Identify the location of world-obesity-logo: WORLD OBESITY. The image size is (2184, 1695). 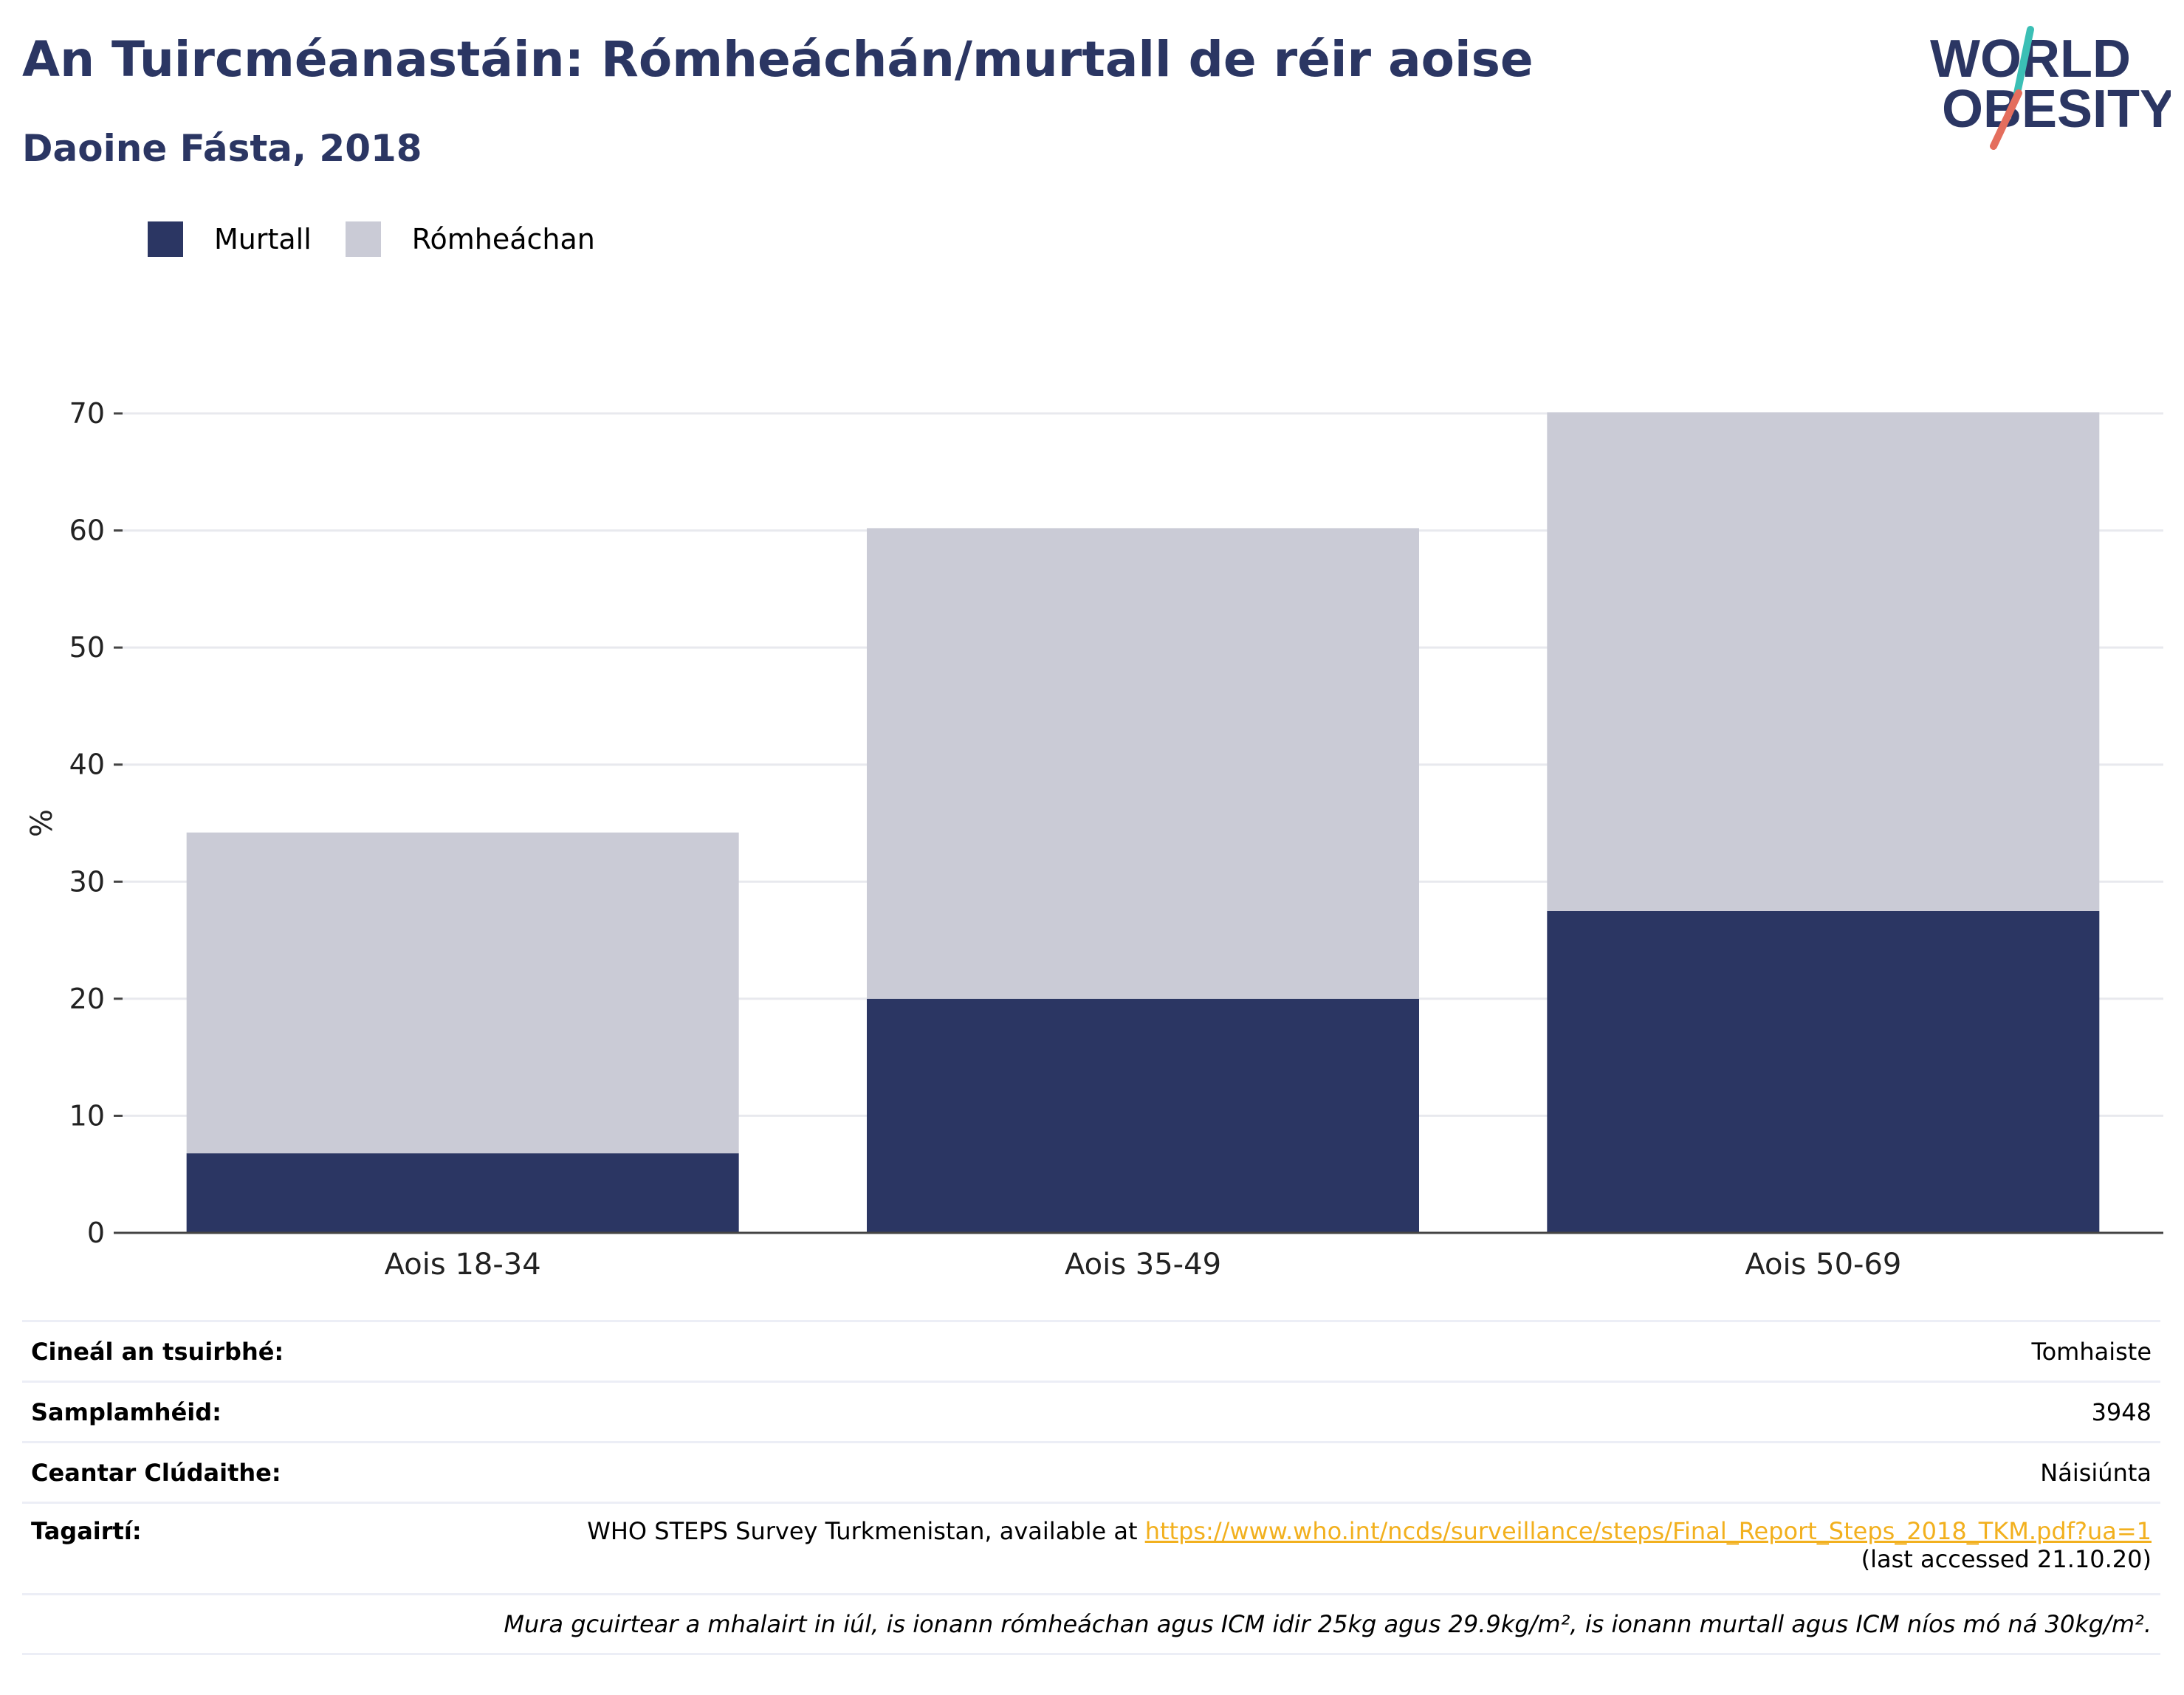
(2050, 88).